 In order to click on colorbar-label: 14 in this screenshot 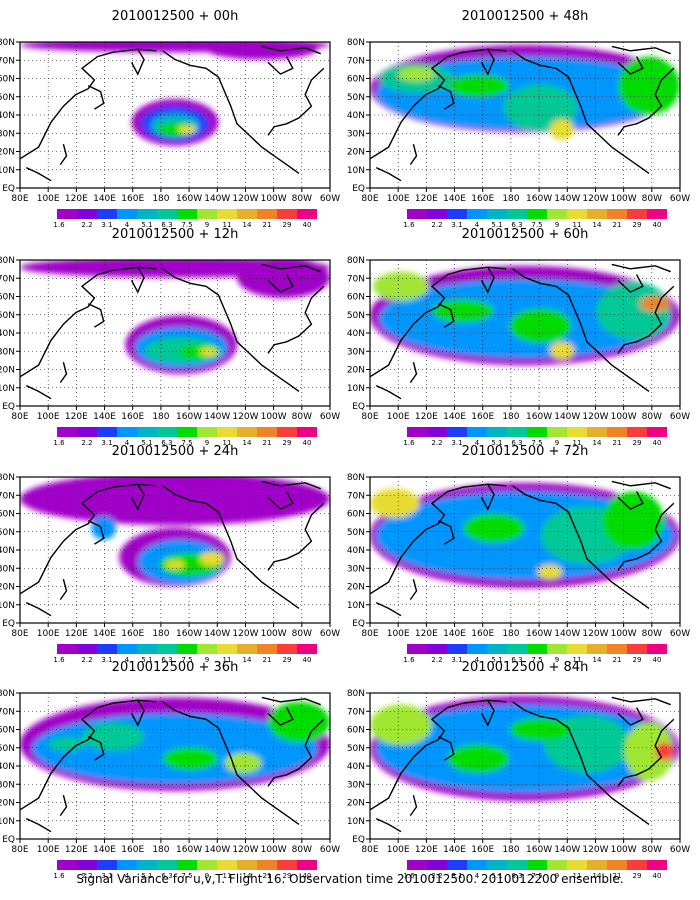, I will do `click(597, 876)`.